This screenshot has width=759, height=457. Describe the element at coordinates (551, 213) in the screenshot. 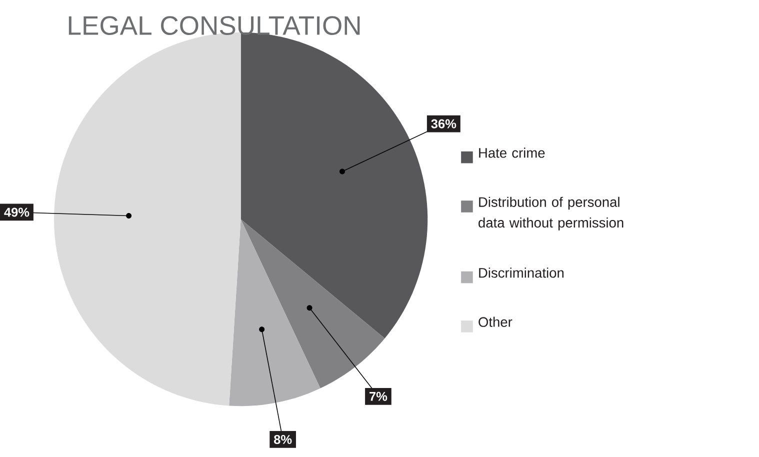

I see `legend-label: Distribution of personal data without permission` at that location.